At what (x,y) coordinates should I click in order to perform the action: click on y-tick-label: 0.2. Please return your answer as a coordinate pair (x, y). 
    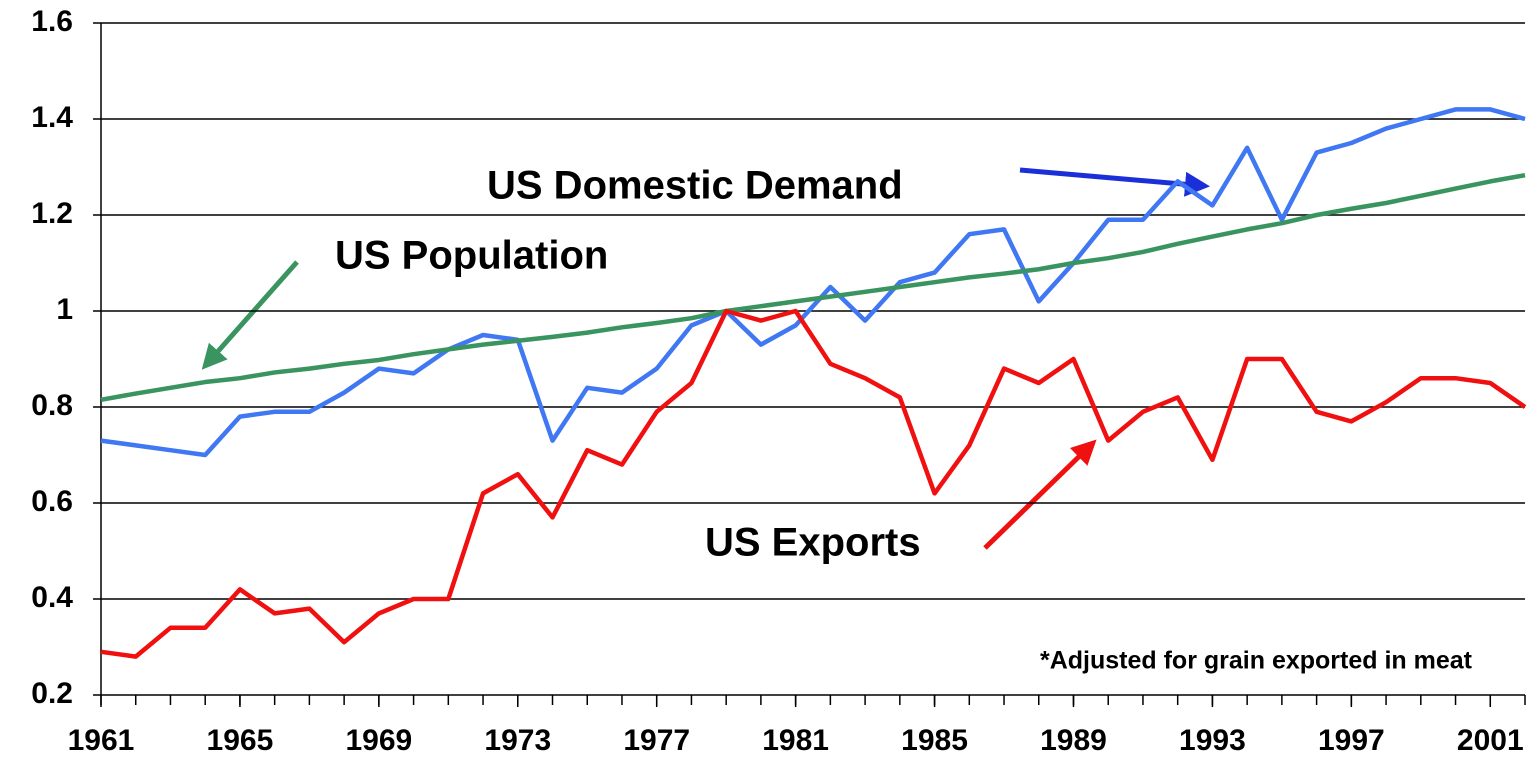
    Looking at the image, I should click on (52, 693).